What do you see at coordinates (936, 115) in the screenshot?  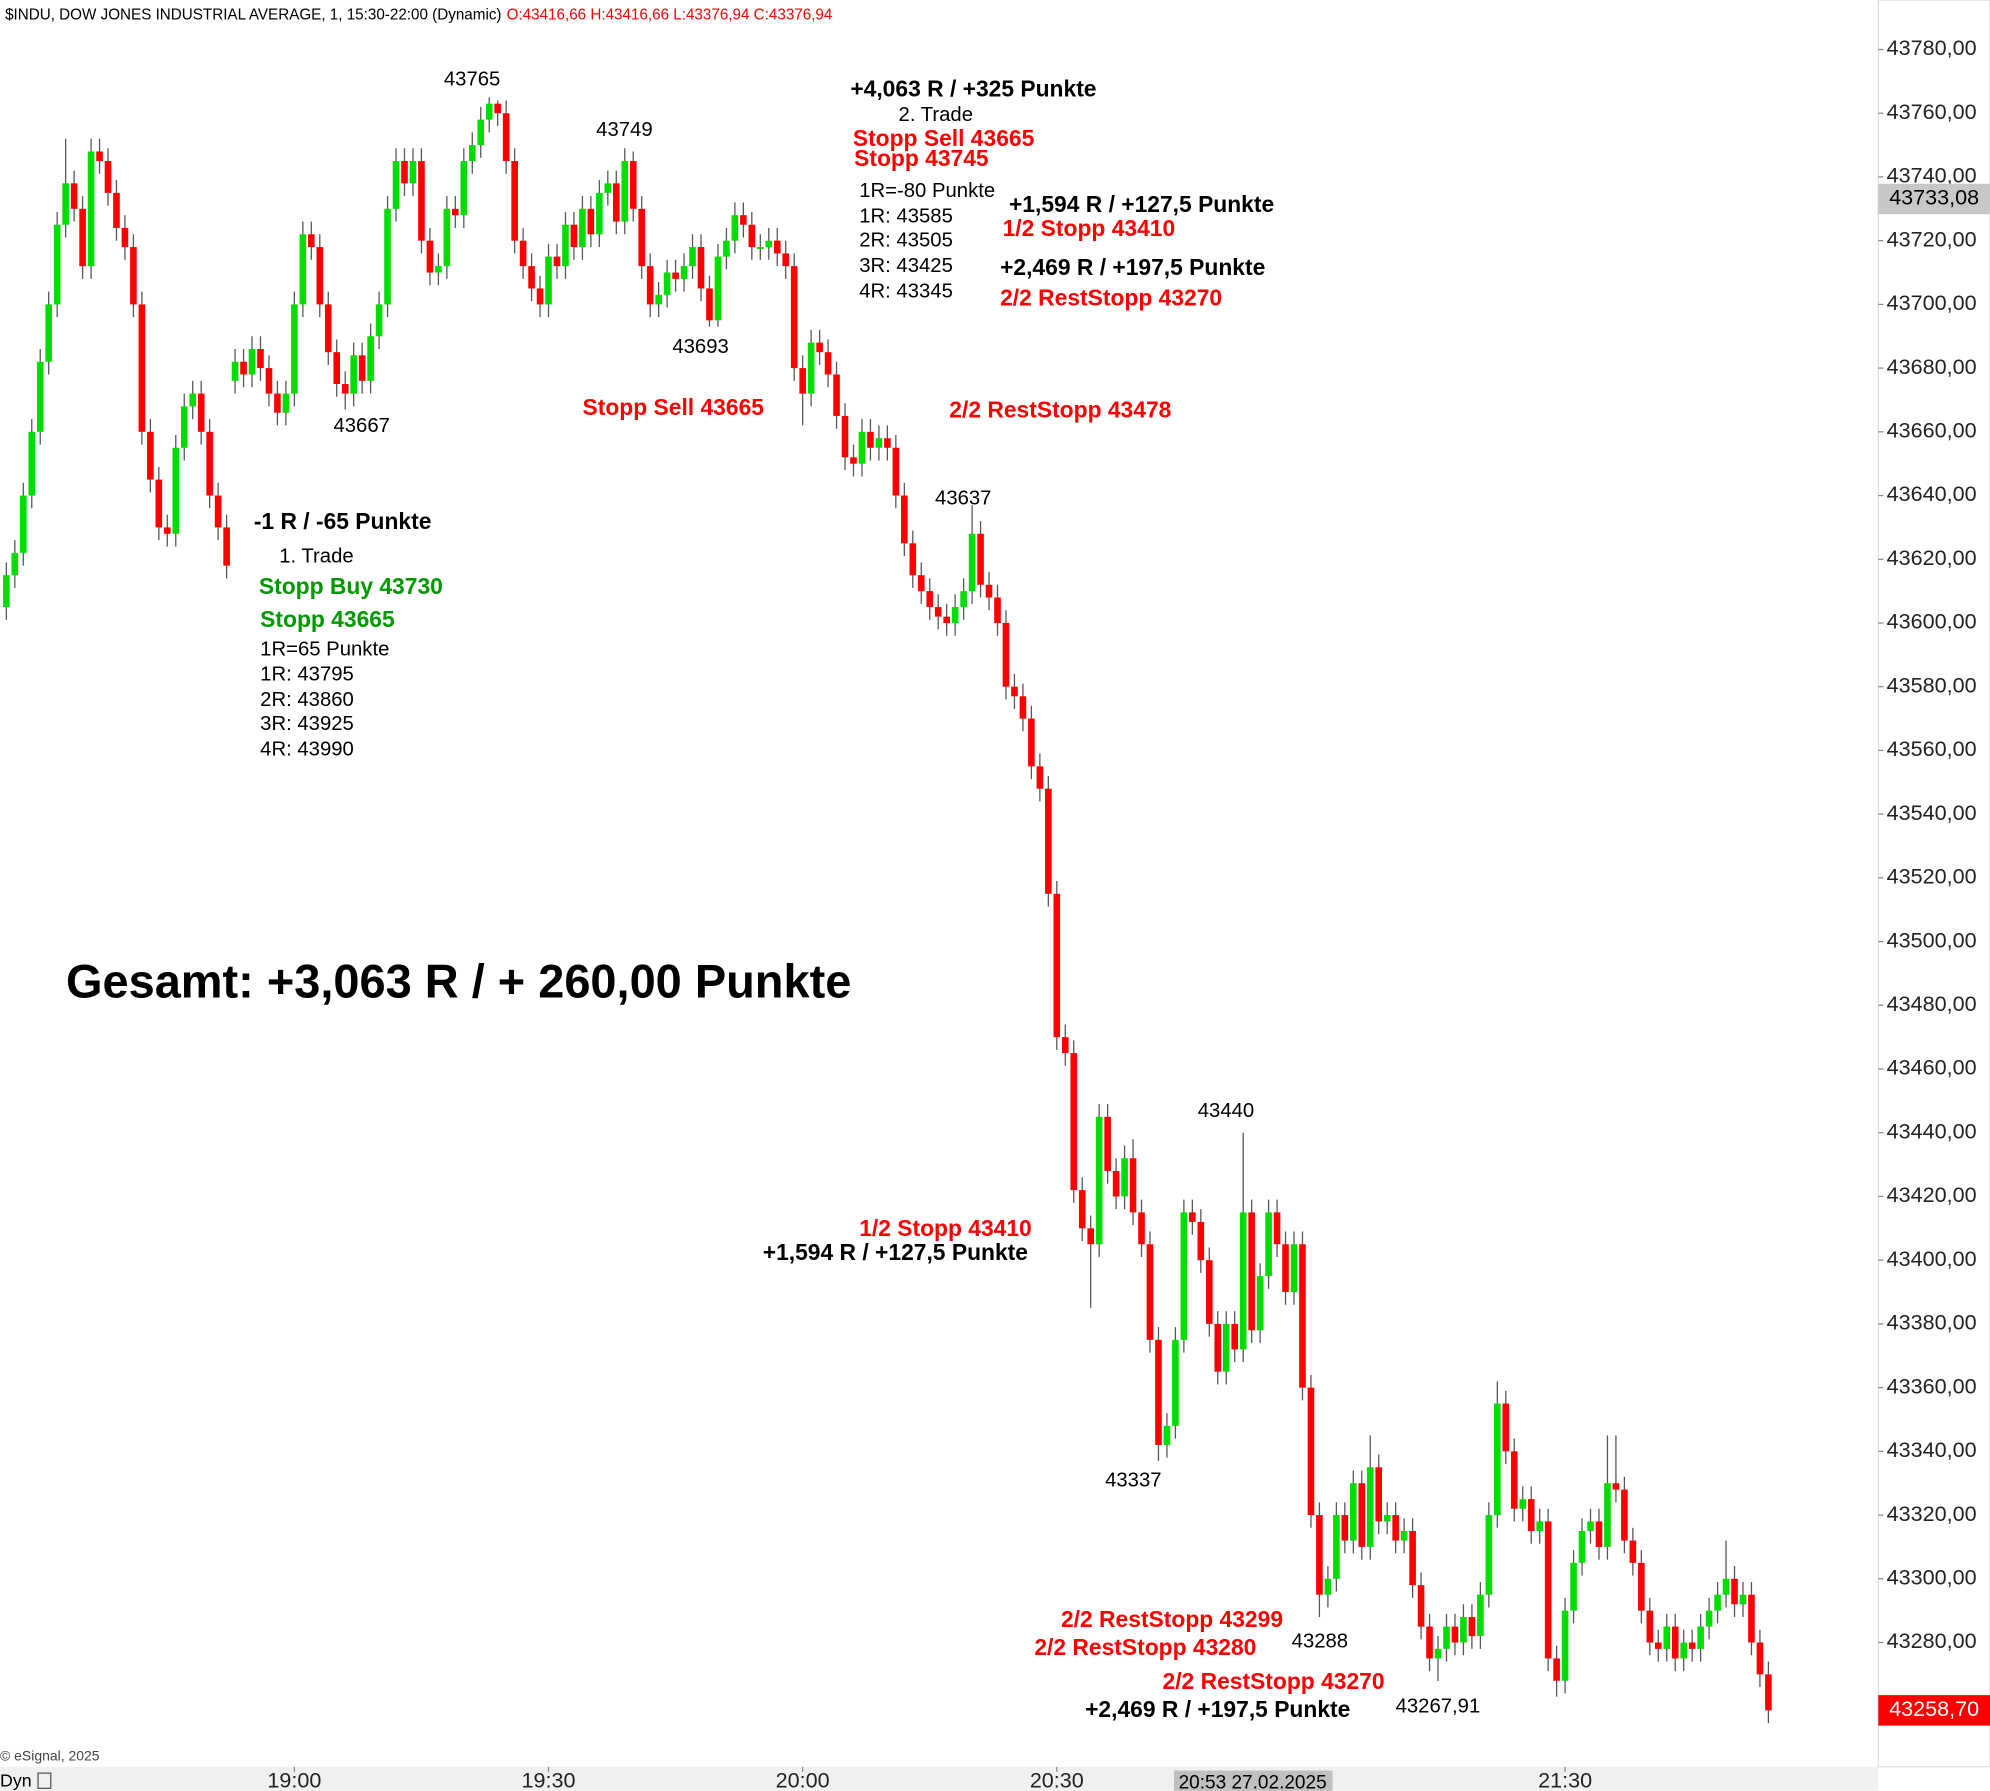 I see `annotation: 2. Trade` at bounding box center [936, 115].